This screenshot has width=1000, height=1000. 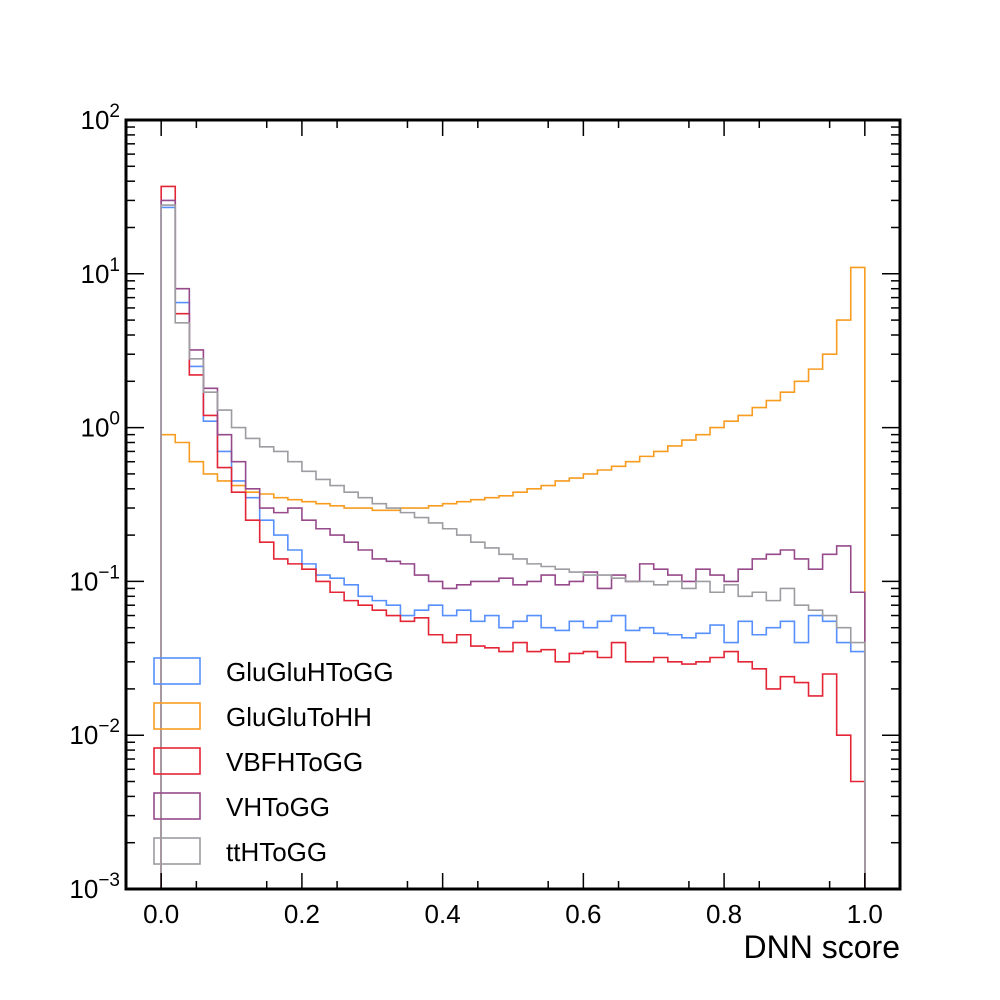 I want to click on legend-item: GluGluHToGG, so click(x=273, y=672).